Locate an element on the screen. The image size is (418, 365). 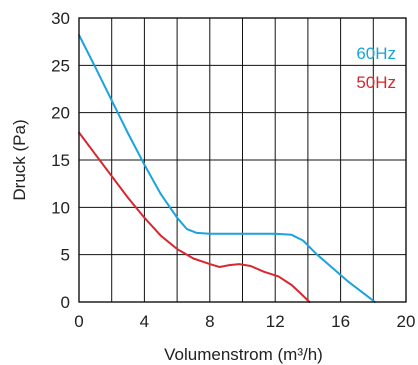
x-tick-label: 12 is located at coordinates (275, 321).